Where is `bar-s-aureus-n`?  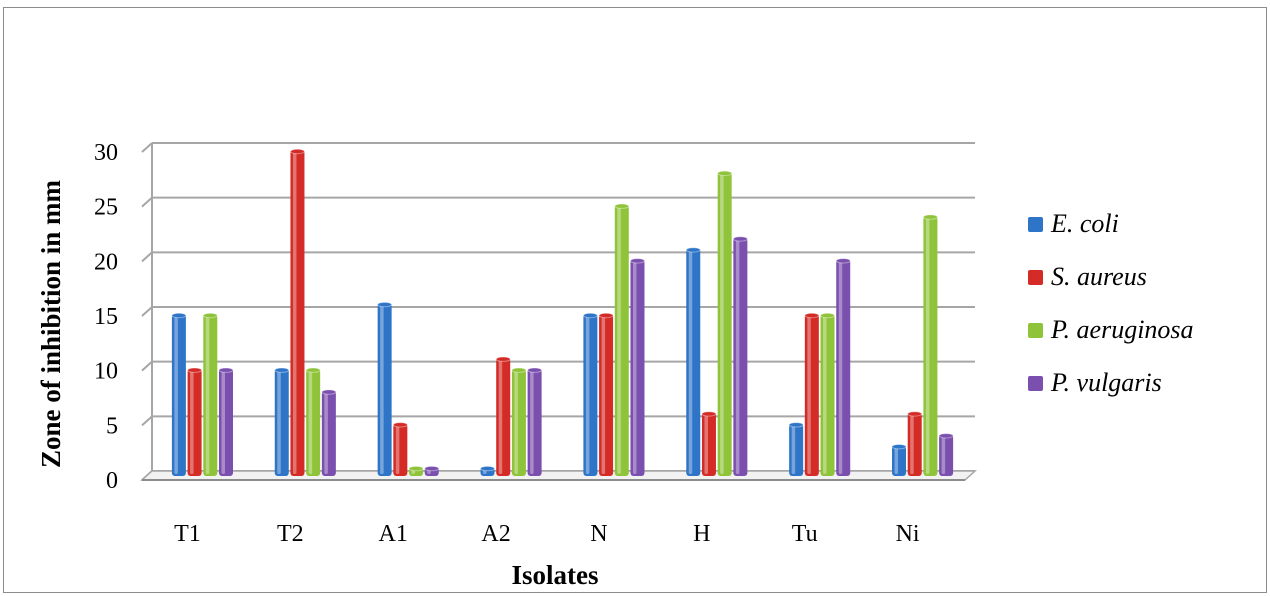
bar-s-aureus-n is located at coordinates (606, 394).